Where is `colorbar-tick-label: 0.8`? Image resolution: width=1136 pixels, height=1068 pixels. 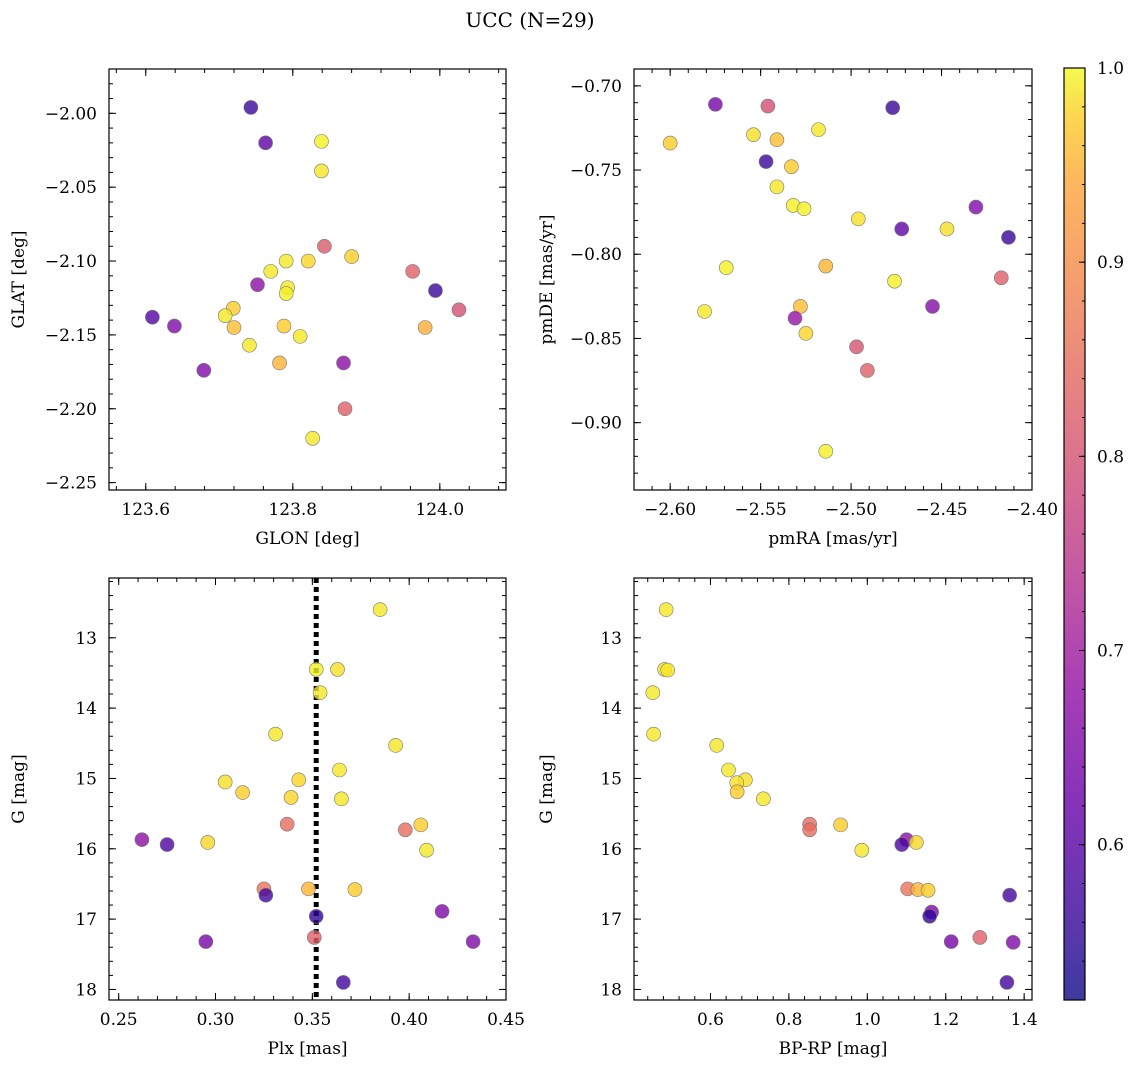 colorbar-tick-label: 0.8 is located at coordinates (1110, 457).